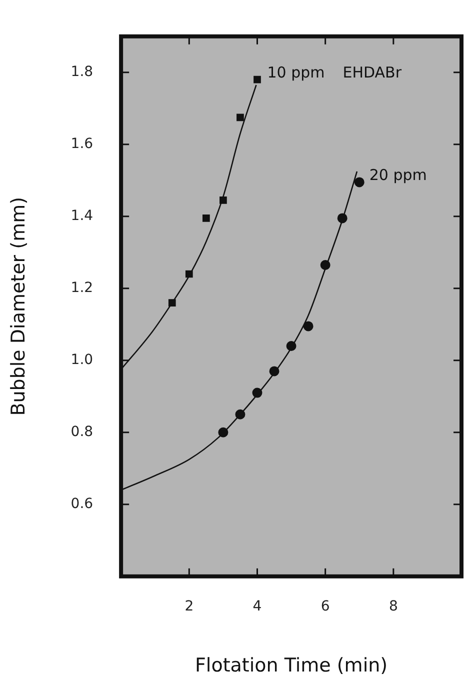 The image size is (467, 682). Describe the element at coordinates (189, 606) in the screenshot. I see `x-tick-label: 2` at that location.